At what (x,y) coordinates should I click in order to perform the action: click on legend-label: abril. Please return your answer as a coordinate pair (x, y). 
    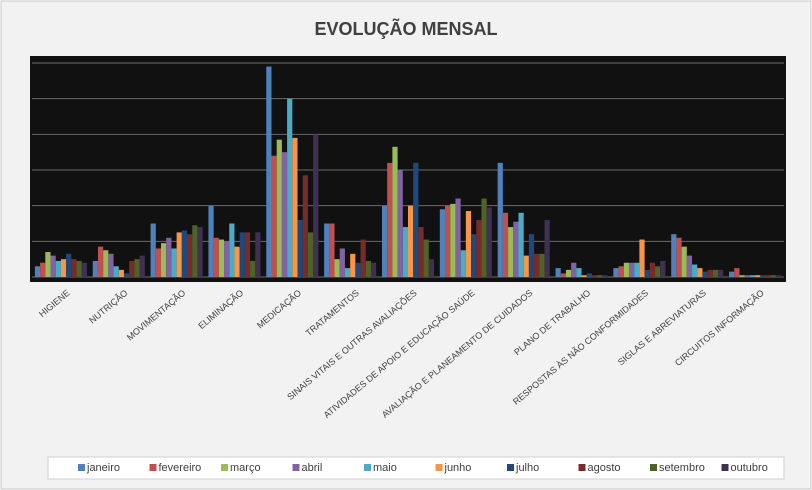
    Looking at the image, I should click on (312, 468).